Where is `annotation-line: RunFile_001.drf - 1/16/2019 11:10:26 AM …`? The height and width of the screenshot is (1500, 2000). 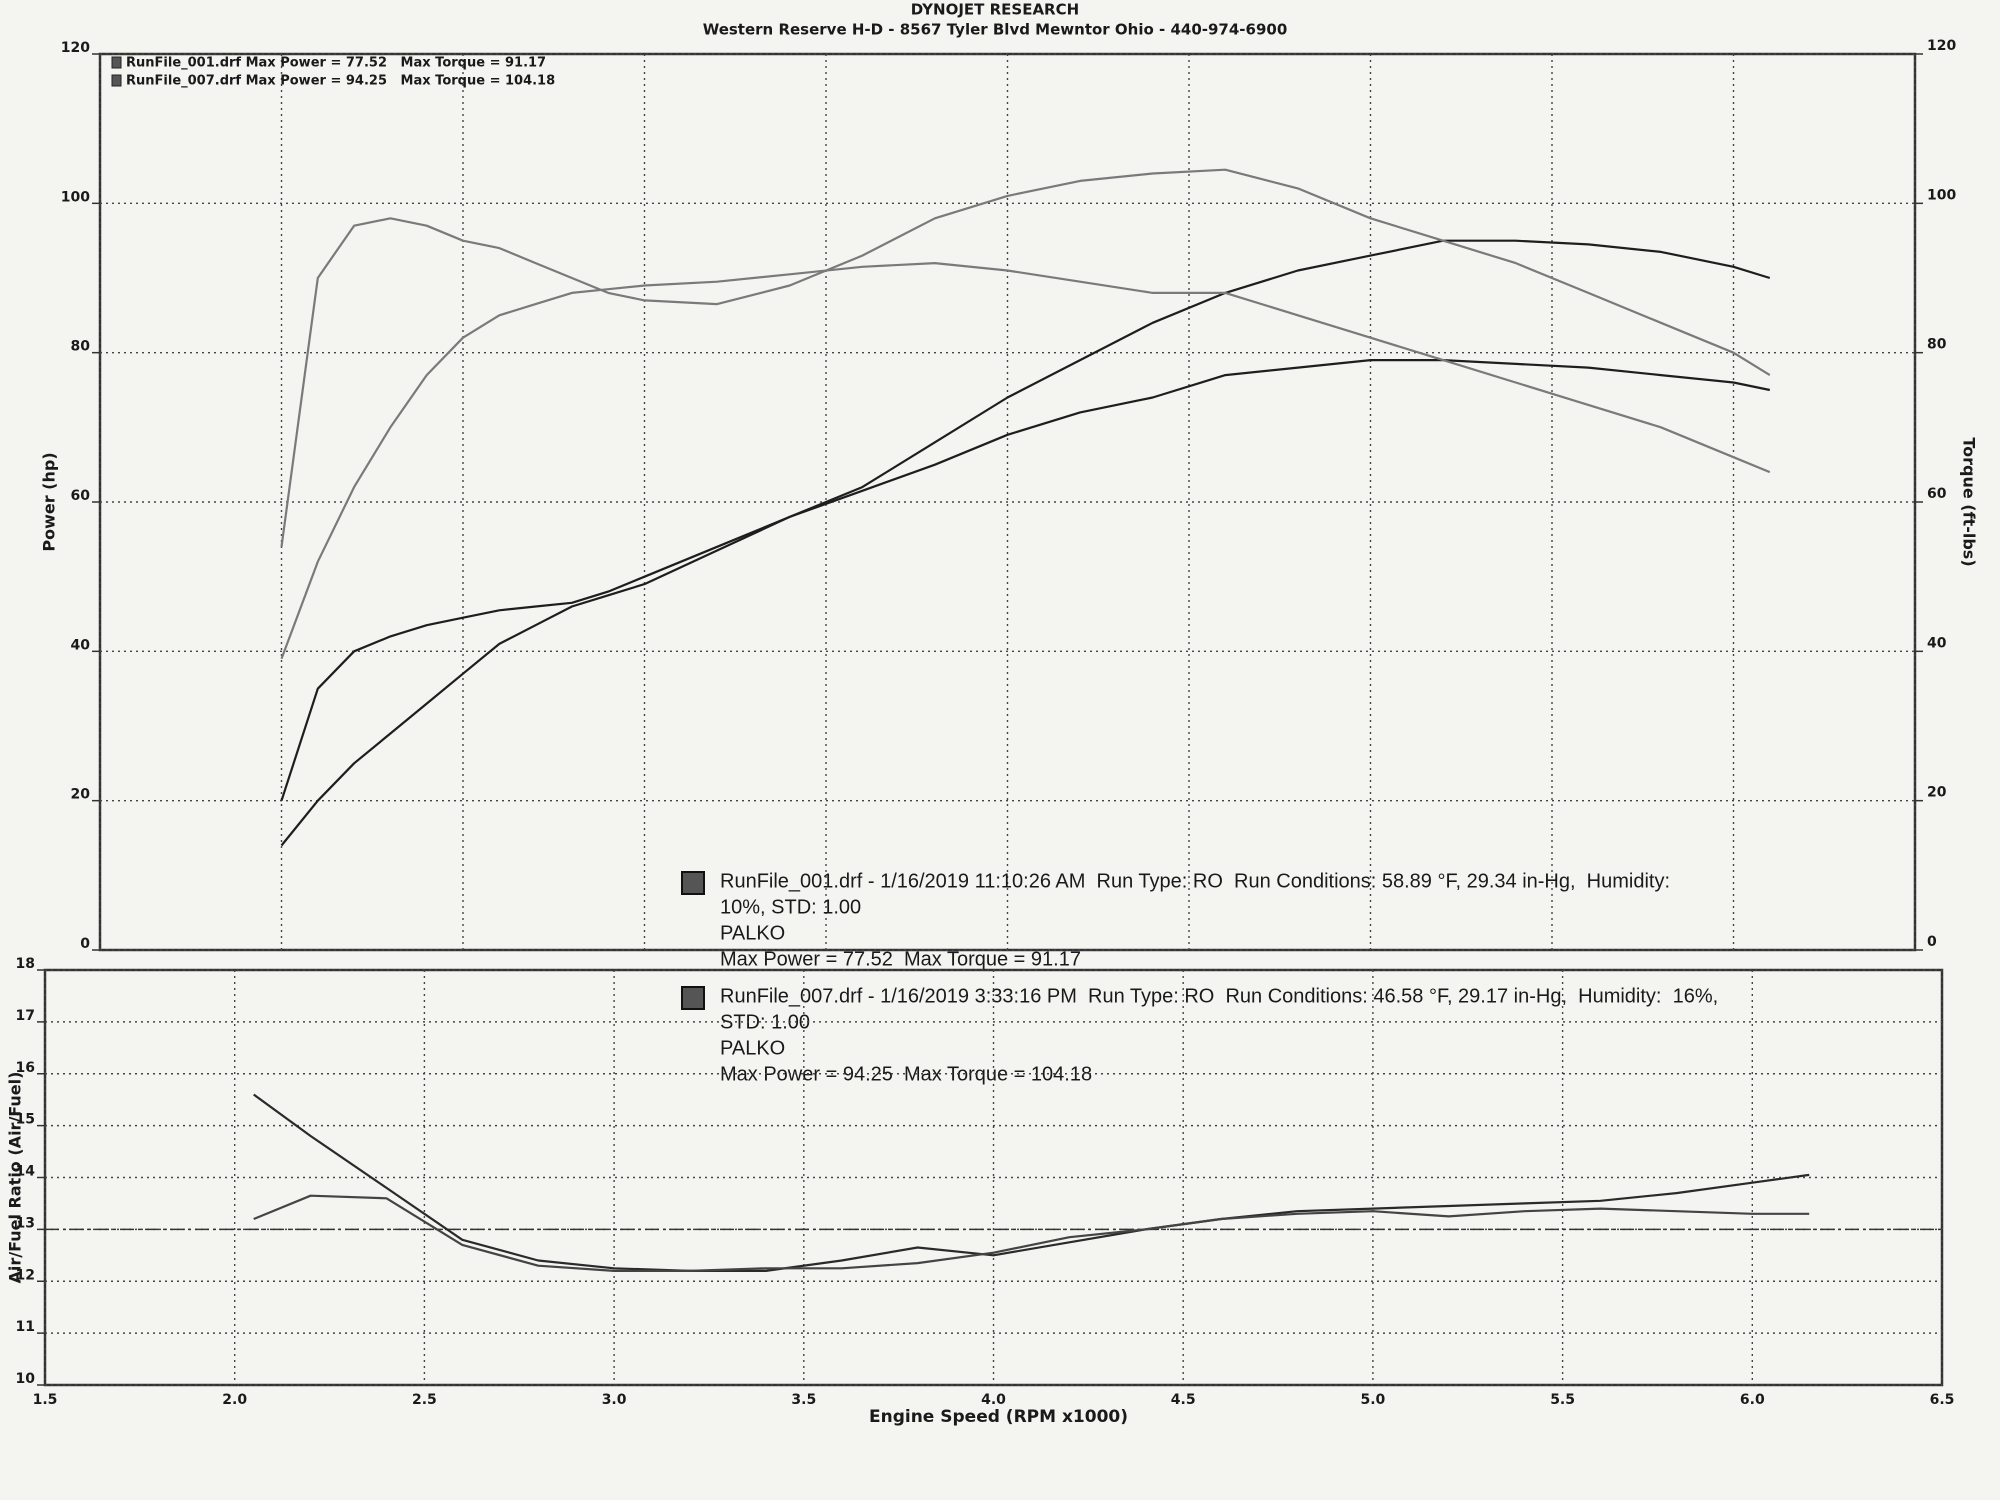
annotation-line: RunFile_001.drf - 1/16/2019 11:10:26 AM … is located at coordinates (1195, 881).